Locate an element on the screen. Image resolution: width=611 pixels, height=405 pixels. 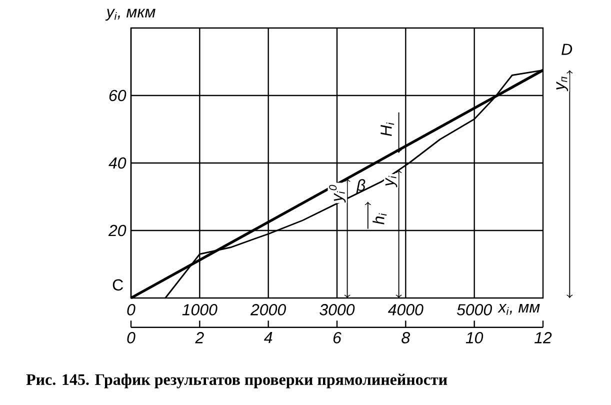
annotation: y$_{i}$ is located at coordinates (391, 182).